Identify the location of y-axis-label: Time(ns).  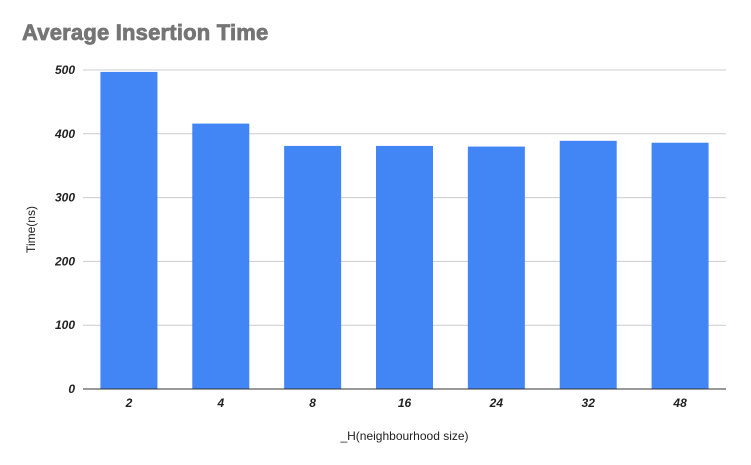
(31, 229).